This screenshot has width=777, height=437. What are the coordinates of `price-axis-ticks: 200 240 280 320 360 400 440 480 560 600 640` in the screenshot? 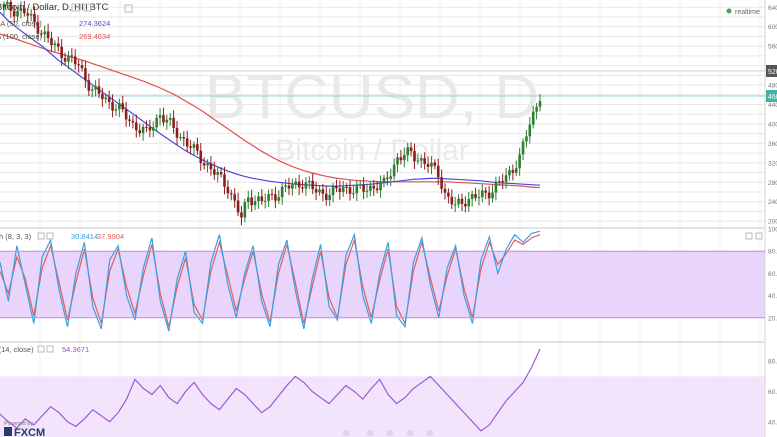 It's located at (772, 115).